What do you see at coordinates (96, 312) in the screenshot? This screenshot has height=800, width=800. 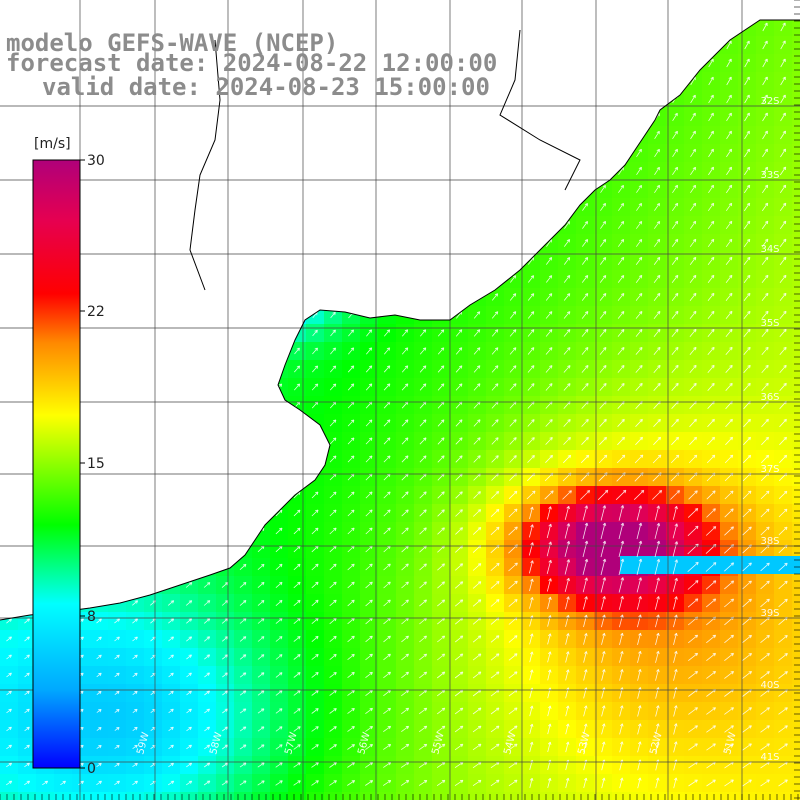 I see `colorbar-tick-label-22: 22` at bounding box center [96, 312].